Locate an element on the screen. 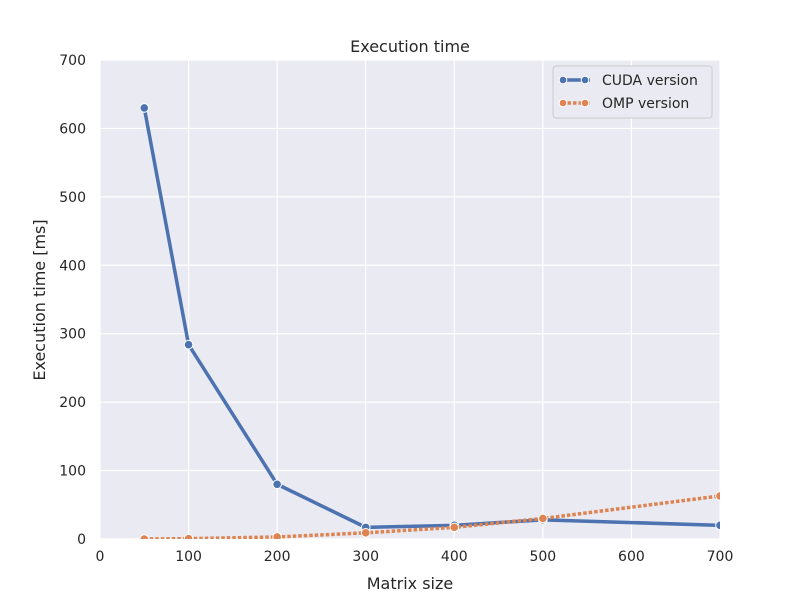 This screenshot has width=800, height=600. legend-frame is located at coordinates (632, 92).